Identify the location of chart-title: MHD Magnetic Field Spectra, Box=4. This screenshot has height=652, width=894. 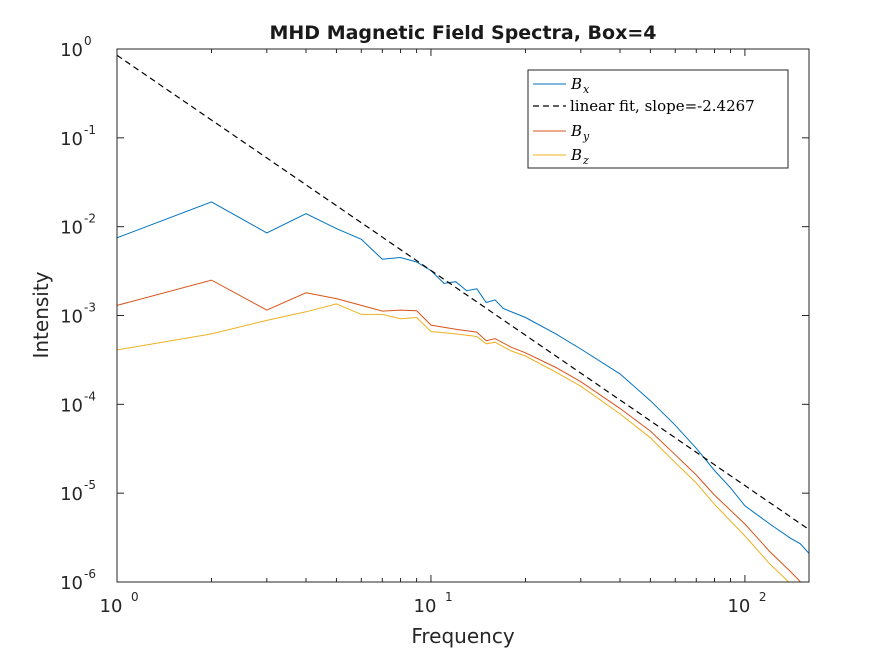
(463, 33).